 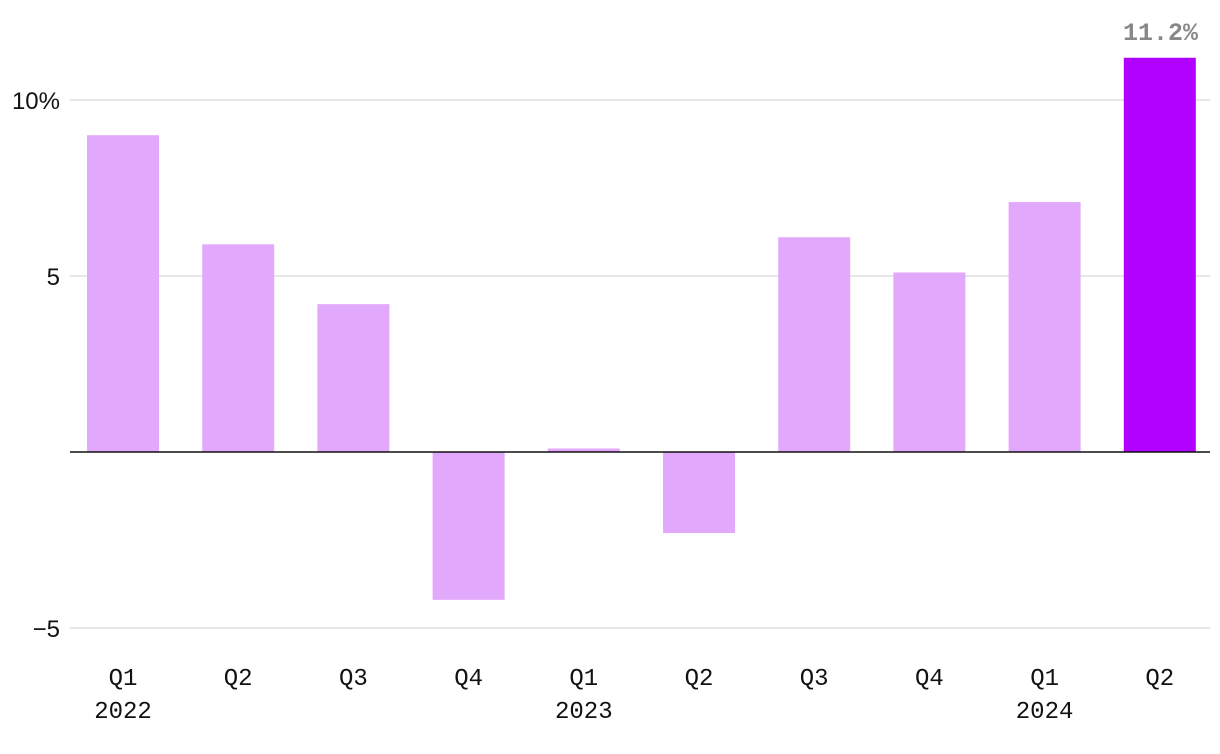 What do you see at coordinates (929, 679) in the screenshot?
I see `x-quarter-label-7: Q4` at bounding box center [929, 679].